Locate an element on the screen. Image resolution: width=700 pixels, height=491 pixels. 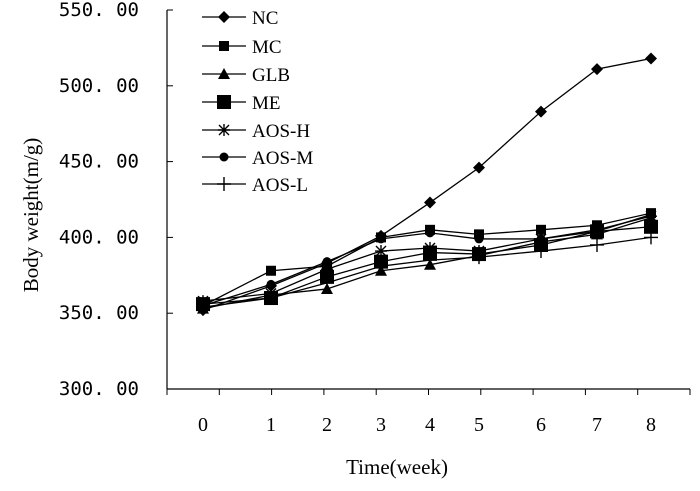
x-tick-label: 4 is located at coordinates (430, 425).